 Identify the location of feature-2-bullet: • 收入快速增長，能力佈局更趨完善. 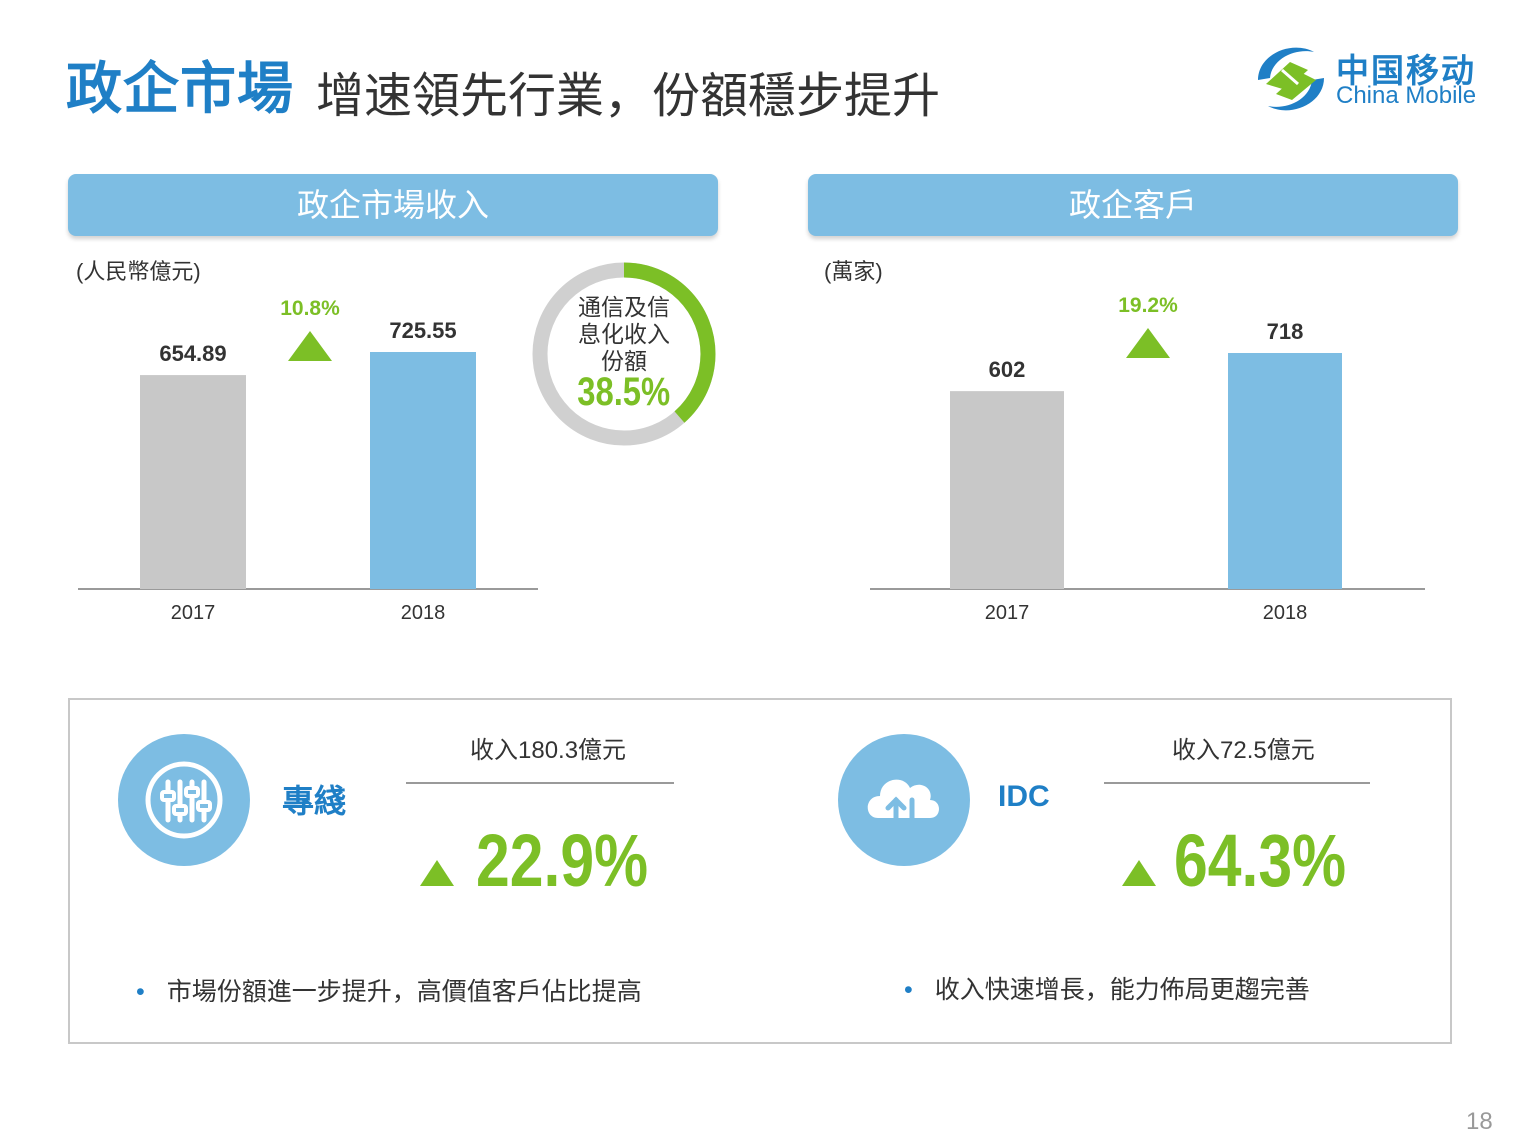
(1107, 988).